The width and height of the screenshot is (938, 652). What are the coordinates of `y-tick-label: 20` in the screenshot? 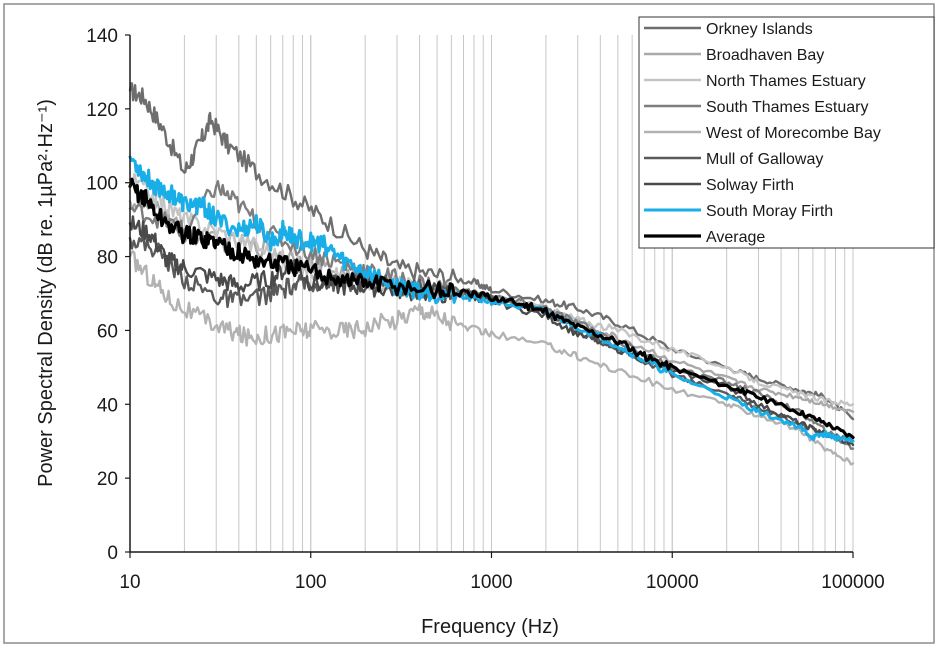 It's located at (107, 479).